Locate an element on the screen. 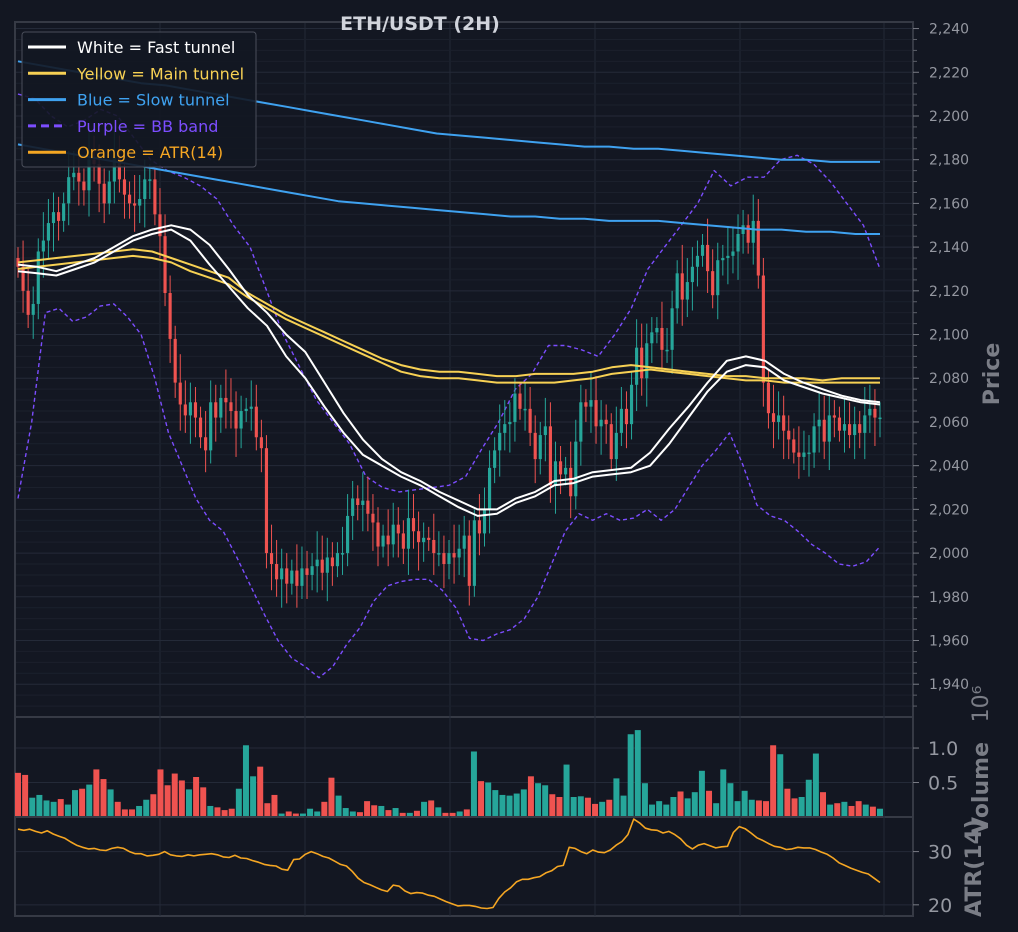 The image size is (1018, 932). volume-bars is located at coordinates (449, 773).